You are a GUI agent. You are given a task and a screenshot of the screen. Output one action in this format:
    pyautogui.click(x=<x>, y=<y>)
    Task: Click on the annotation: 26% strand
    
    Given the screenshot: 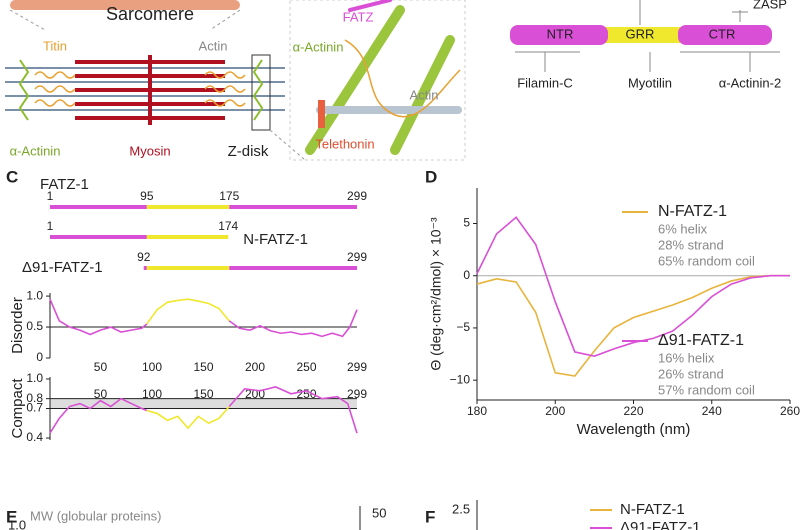 What is the action you would take?
    pyautogui.click(x=691, y=373)
    